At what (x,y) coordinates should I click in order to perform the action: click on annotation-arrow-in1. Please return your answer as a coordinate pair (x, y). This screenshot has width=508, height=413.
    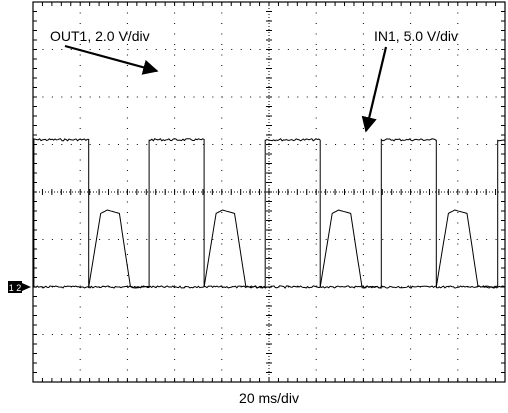
    Looking at the image, I should click on (374, 89).